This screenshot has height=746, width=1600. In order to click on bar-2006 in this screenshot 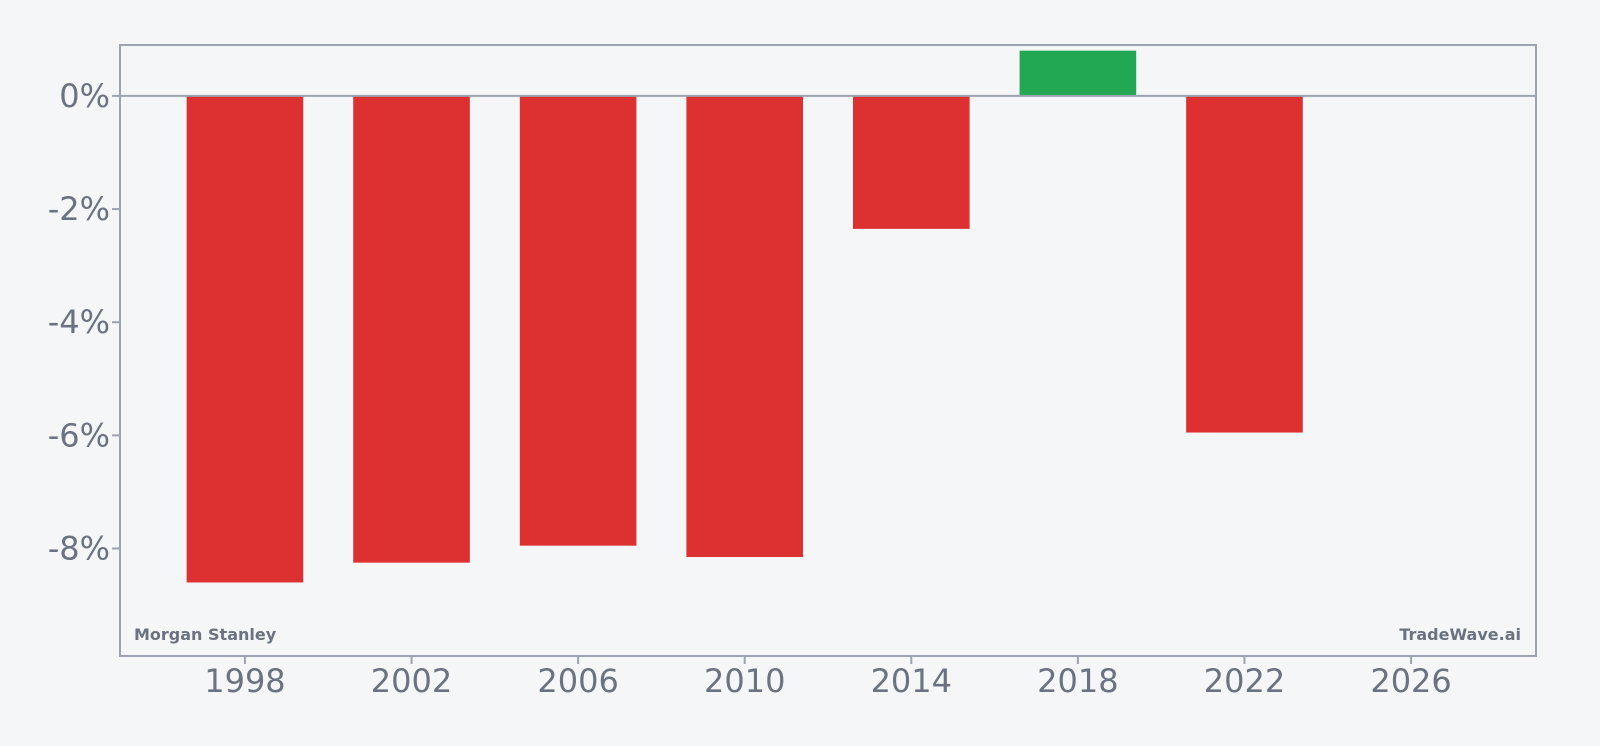, I will do `click(578, 320)`.